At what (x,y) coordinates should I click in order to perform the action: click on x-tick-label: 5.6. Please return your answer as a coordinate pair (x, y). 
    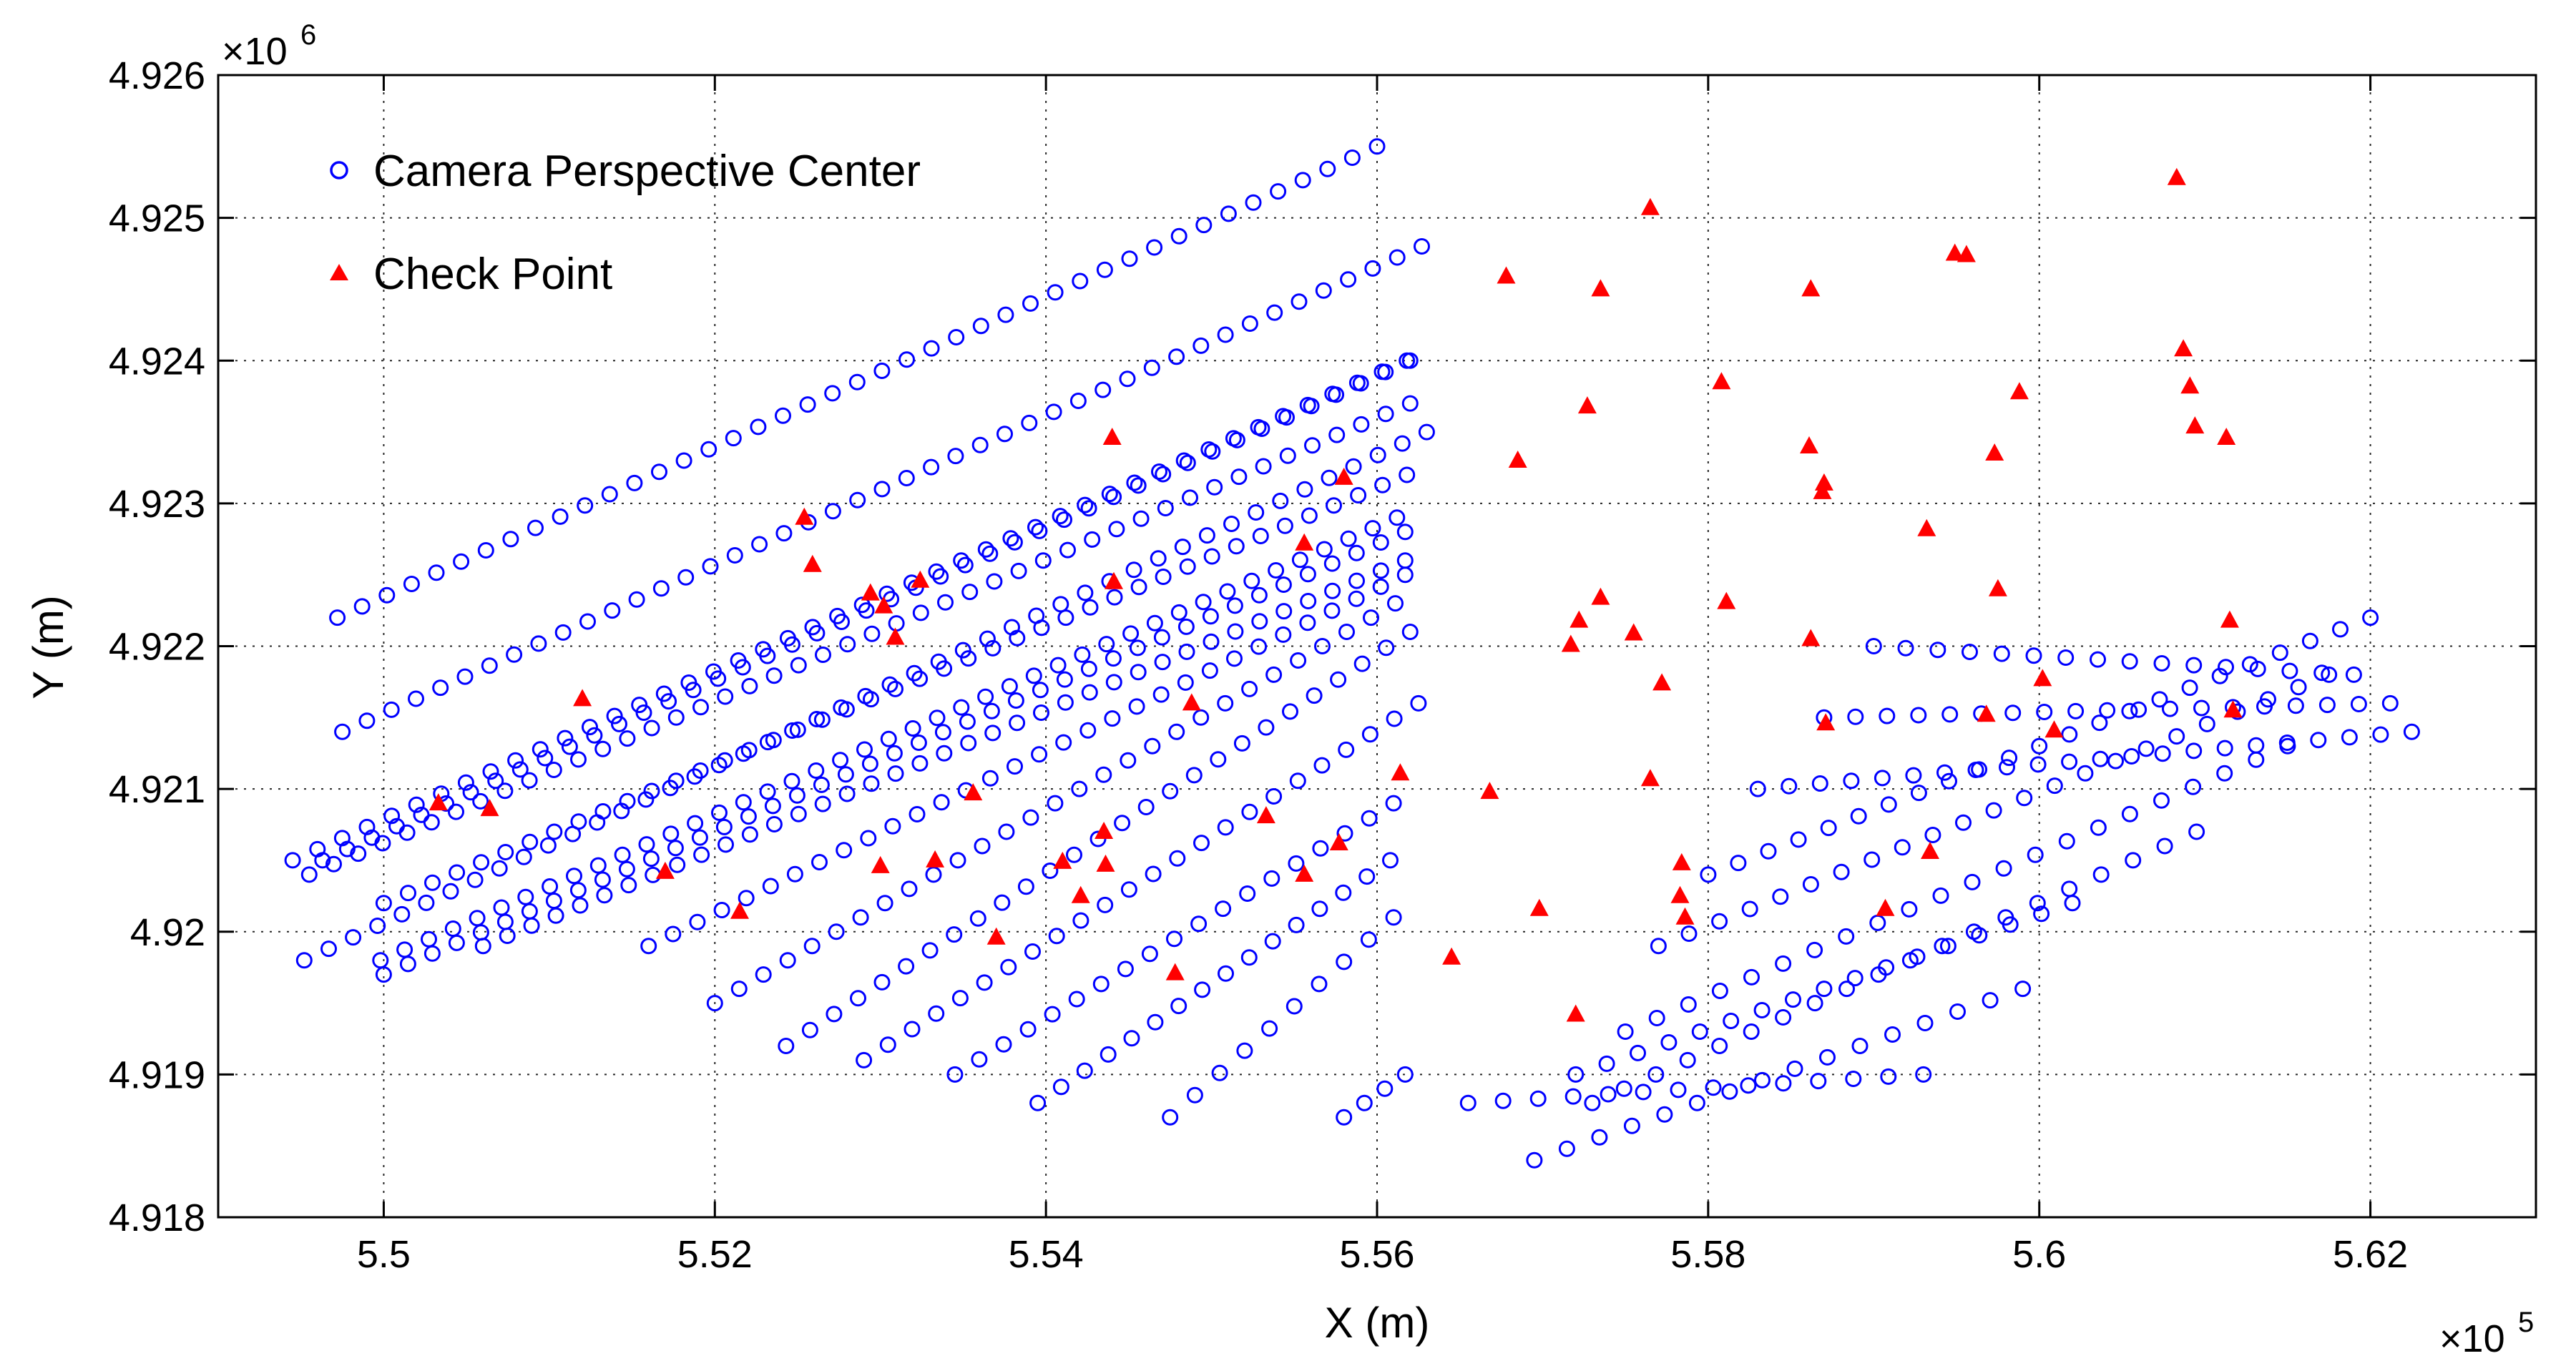
    Looking at the image, I should click on (2039, 1254).